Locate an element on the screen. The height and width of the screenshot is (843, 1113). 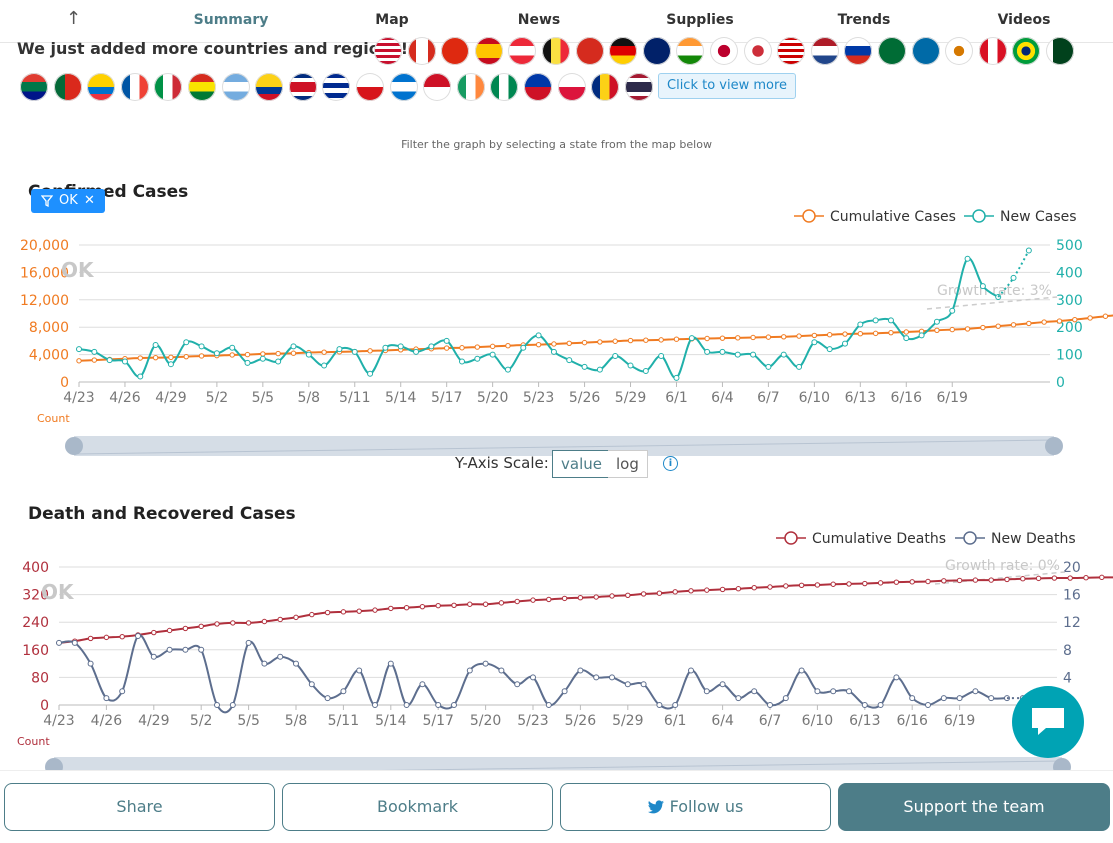
flag-cyprus-icon is located at coordinates (959, 51).